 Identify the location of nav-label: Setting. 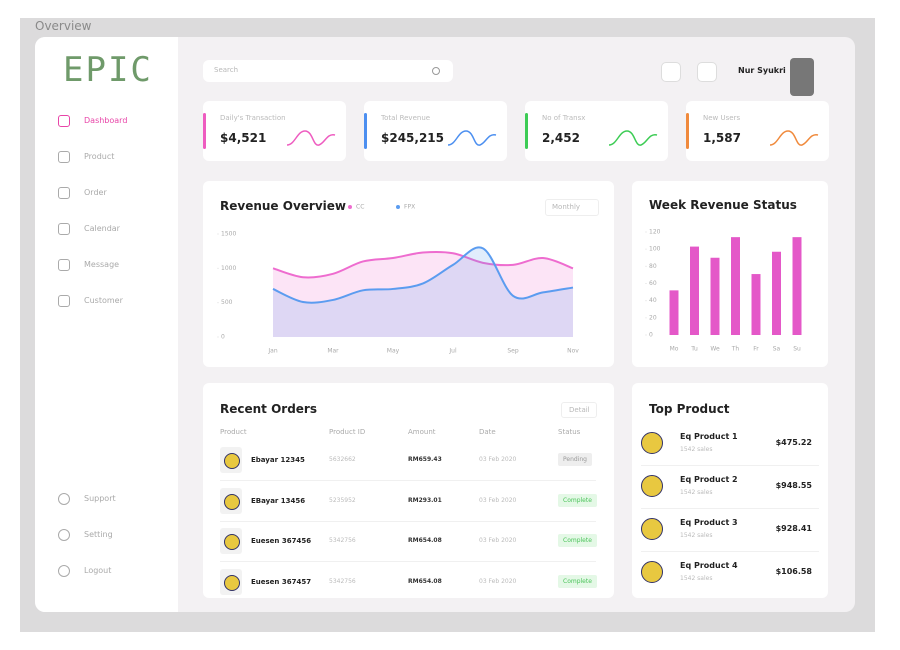
(98, 534).